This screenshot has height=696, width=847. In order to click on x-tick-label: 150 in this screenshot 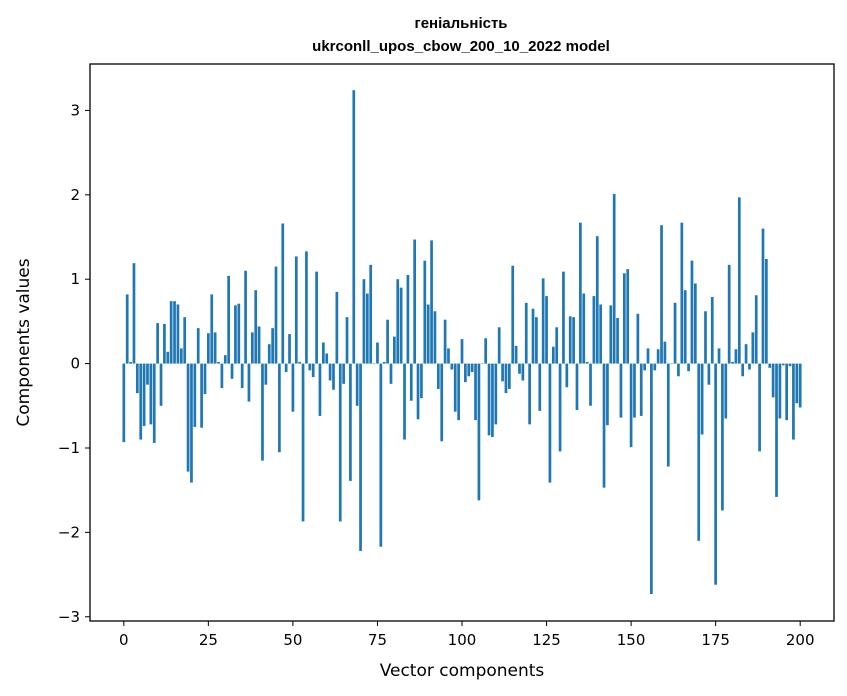, I will do `click(631, 640)`.